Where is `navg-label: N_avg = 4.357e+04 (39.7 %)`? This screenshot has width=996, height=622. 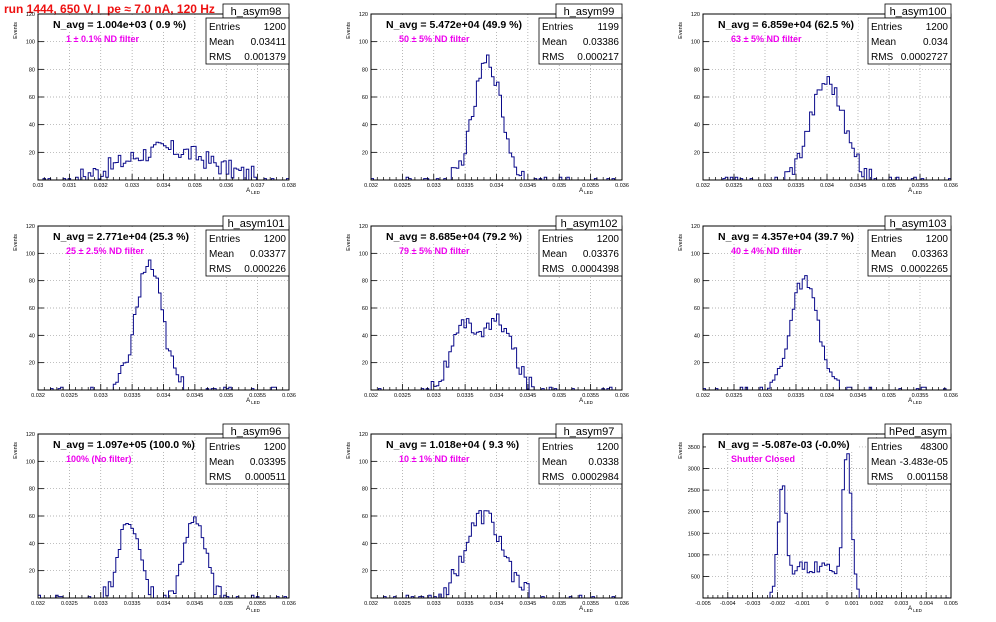
navg-label: N_avg = 4.357e+04 (39.7 %) is located at coordinates (786, 237).